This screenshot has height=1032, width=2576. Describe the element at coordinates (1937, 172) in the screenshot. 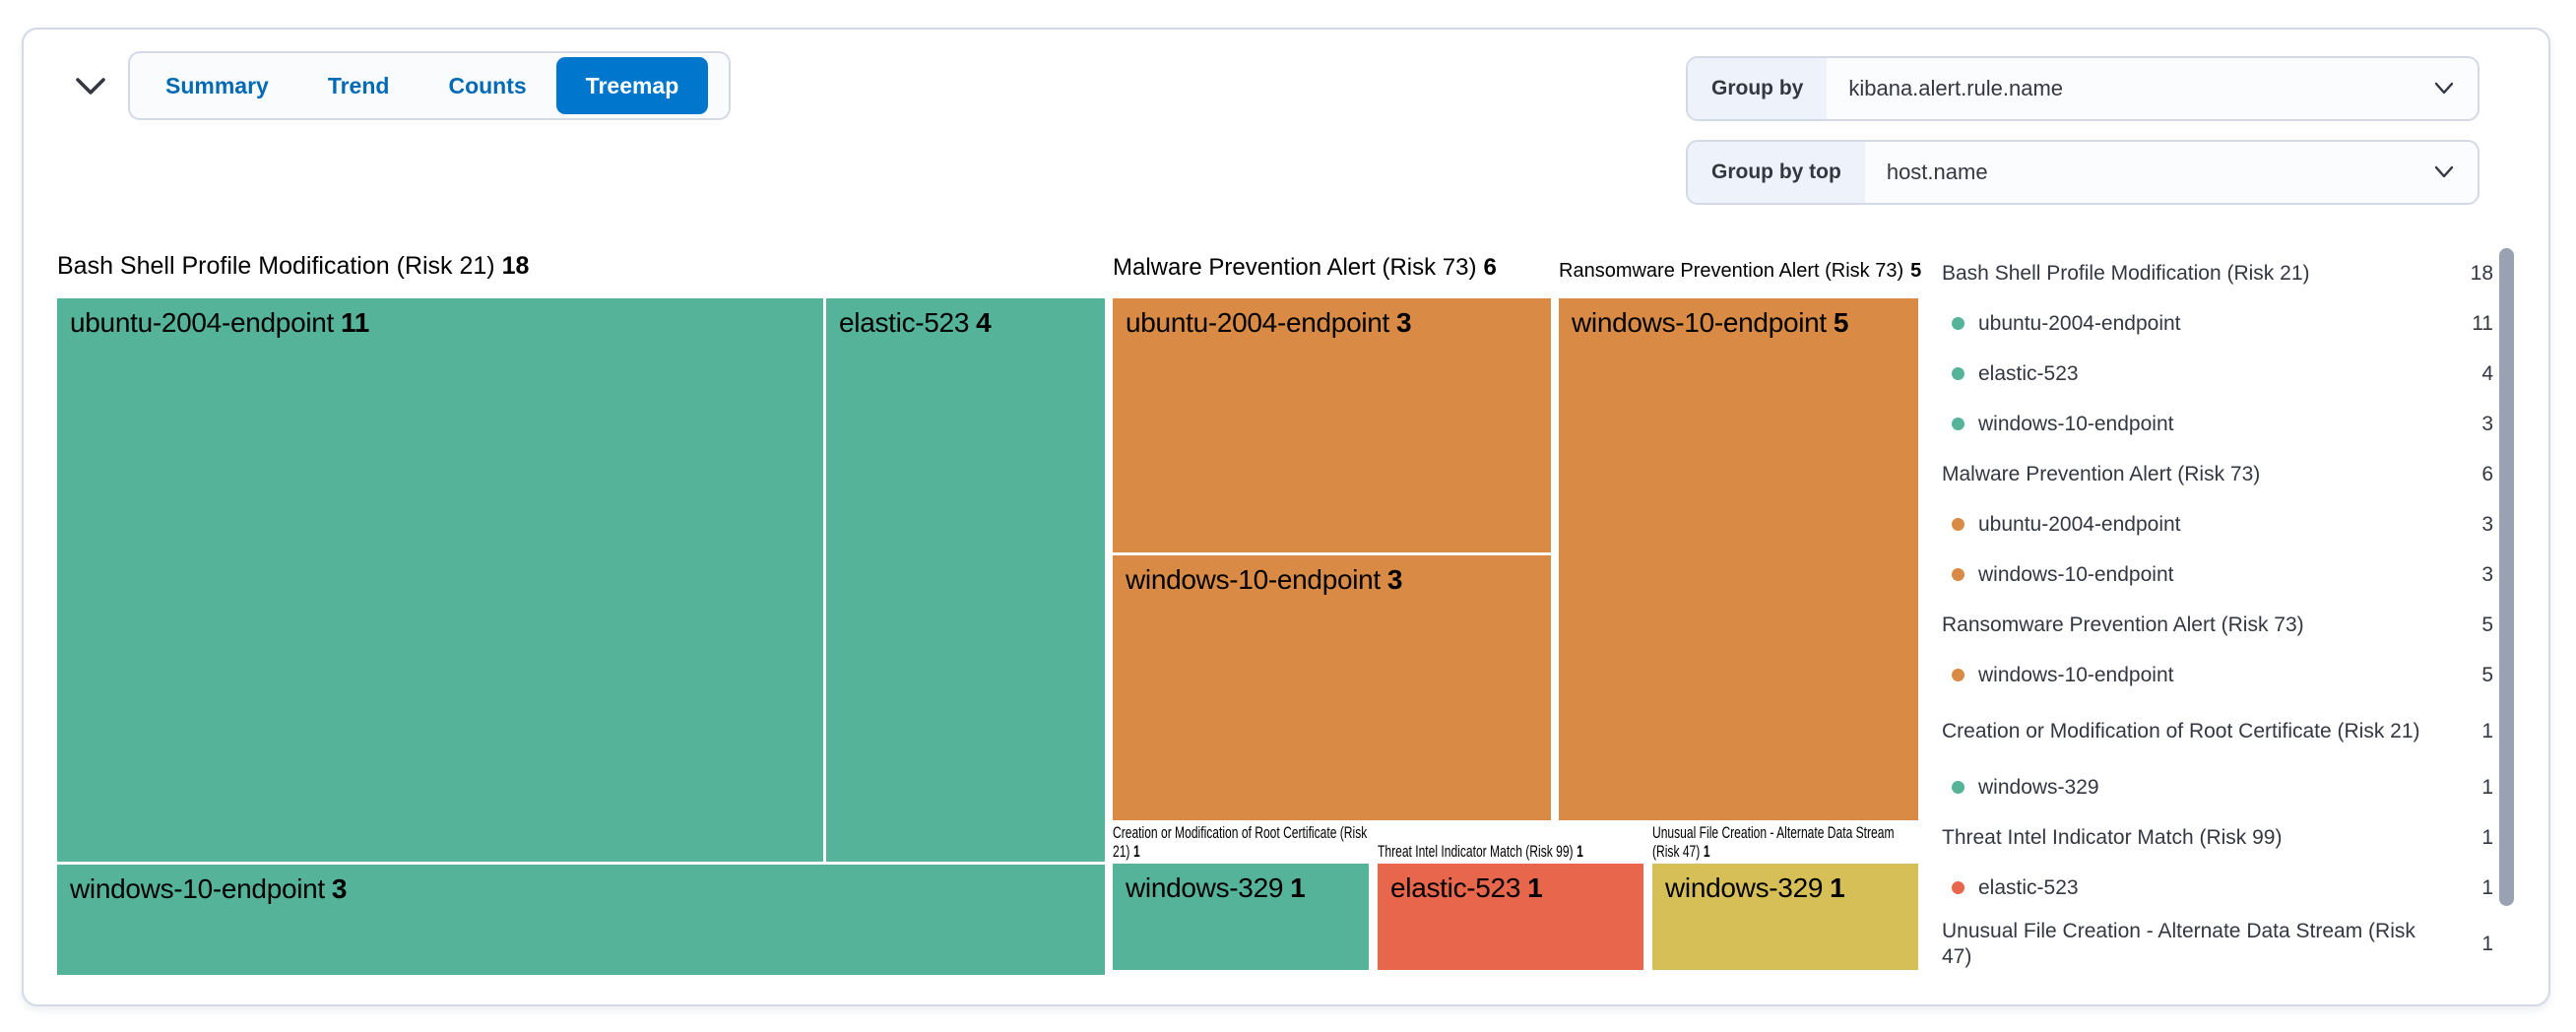

I see `group-by-top-value: host.name` at that location.